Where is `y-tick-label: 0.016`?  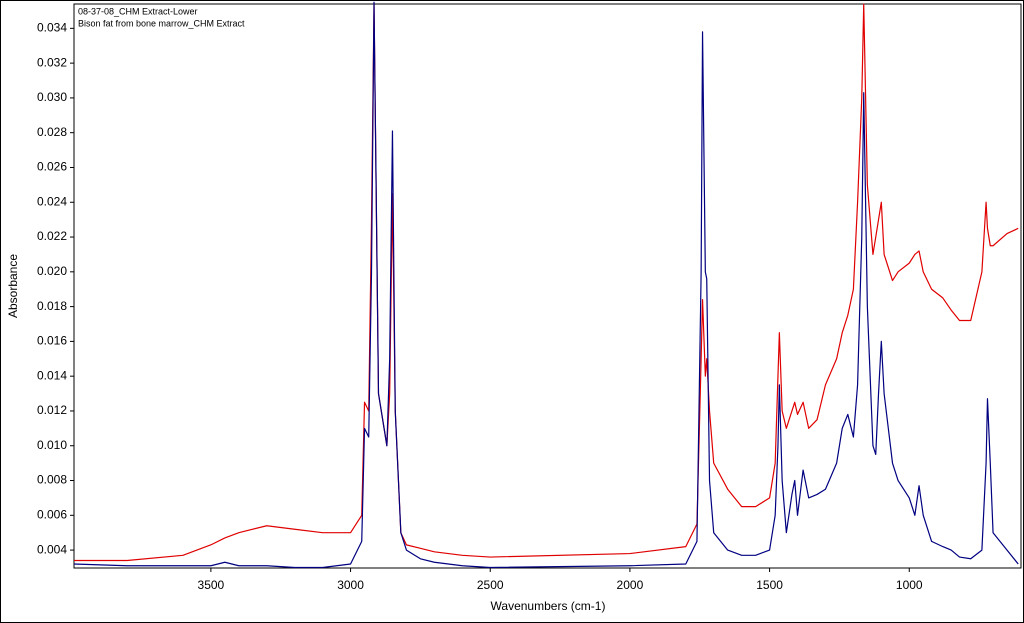
y-tick-label: 0.016 is located at coordinates (52, 341).